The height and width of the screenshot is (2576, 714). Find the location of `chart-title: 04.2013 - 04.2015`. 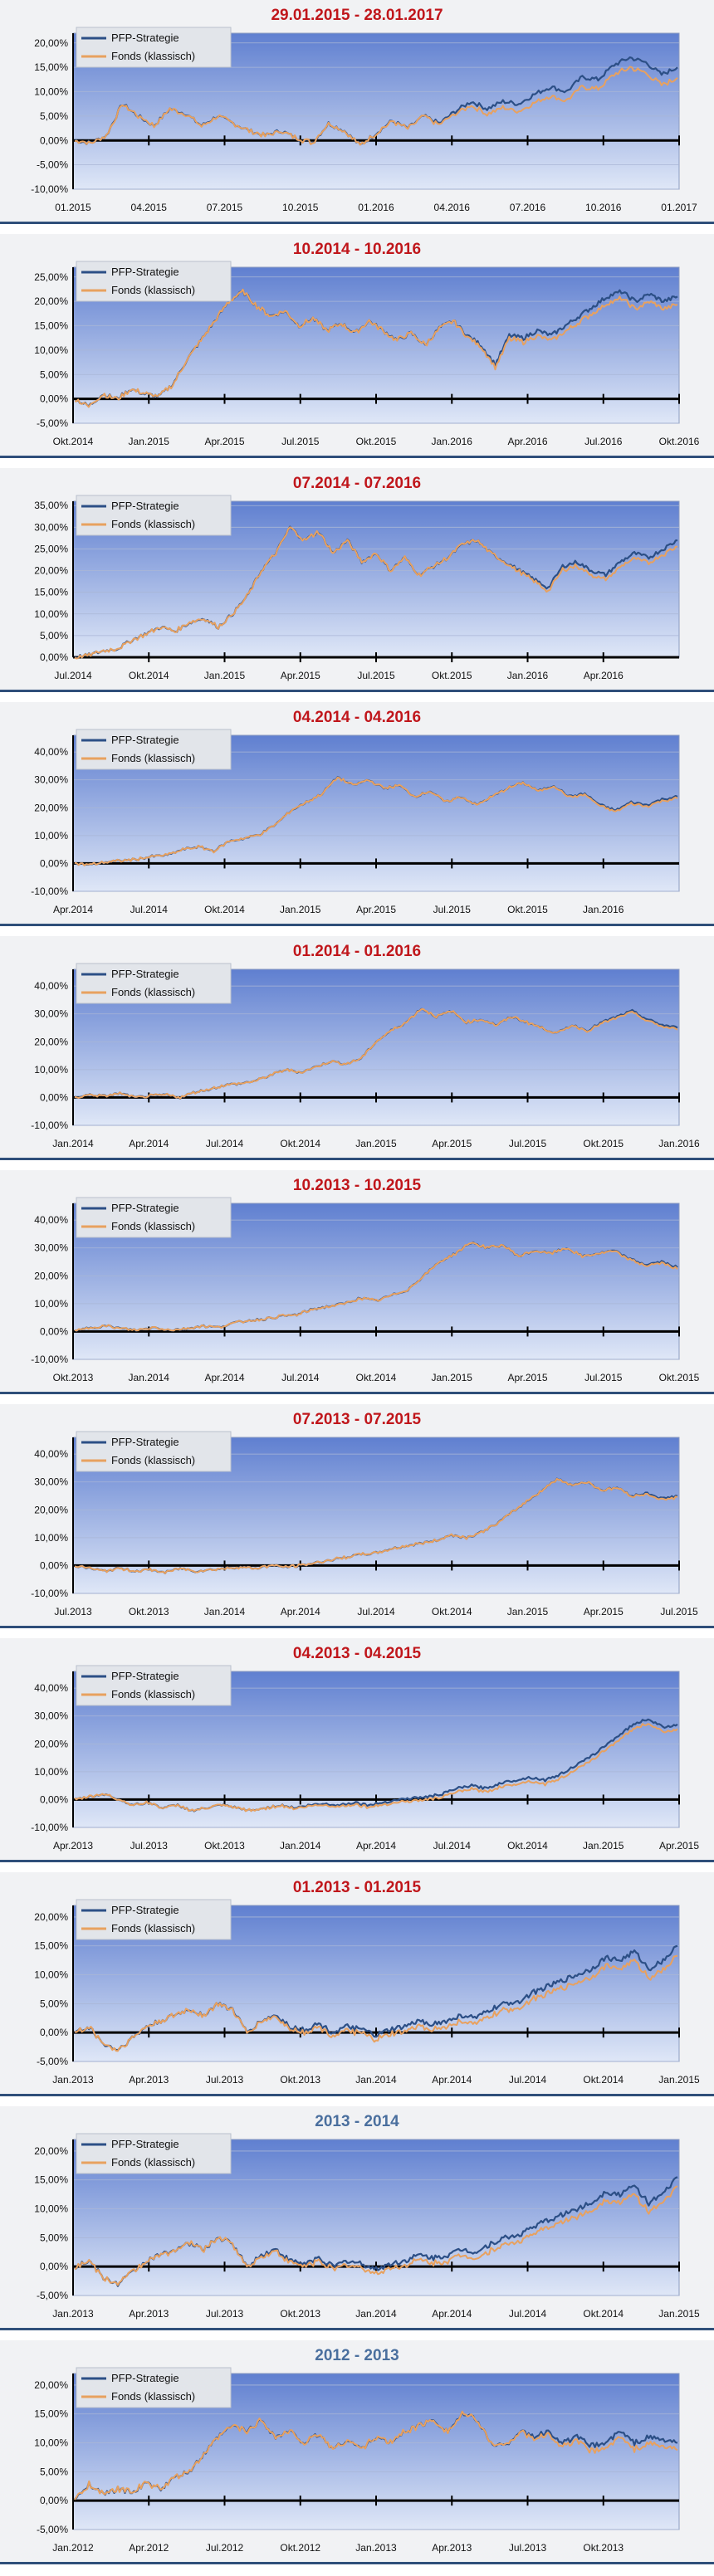

chart-title: 04.2013 - 04.2015 is located at coordinates (357, 1653).